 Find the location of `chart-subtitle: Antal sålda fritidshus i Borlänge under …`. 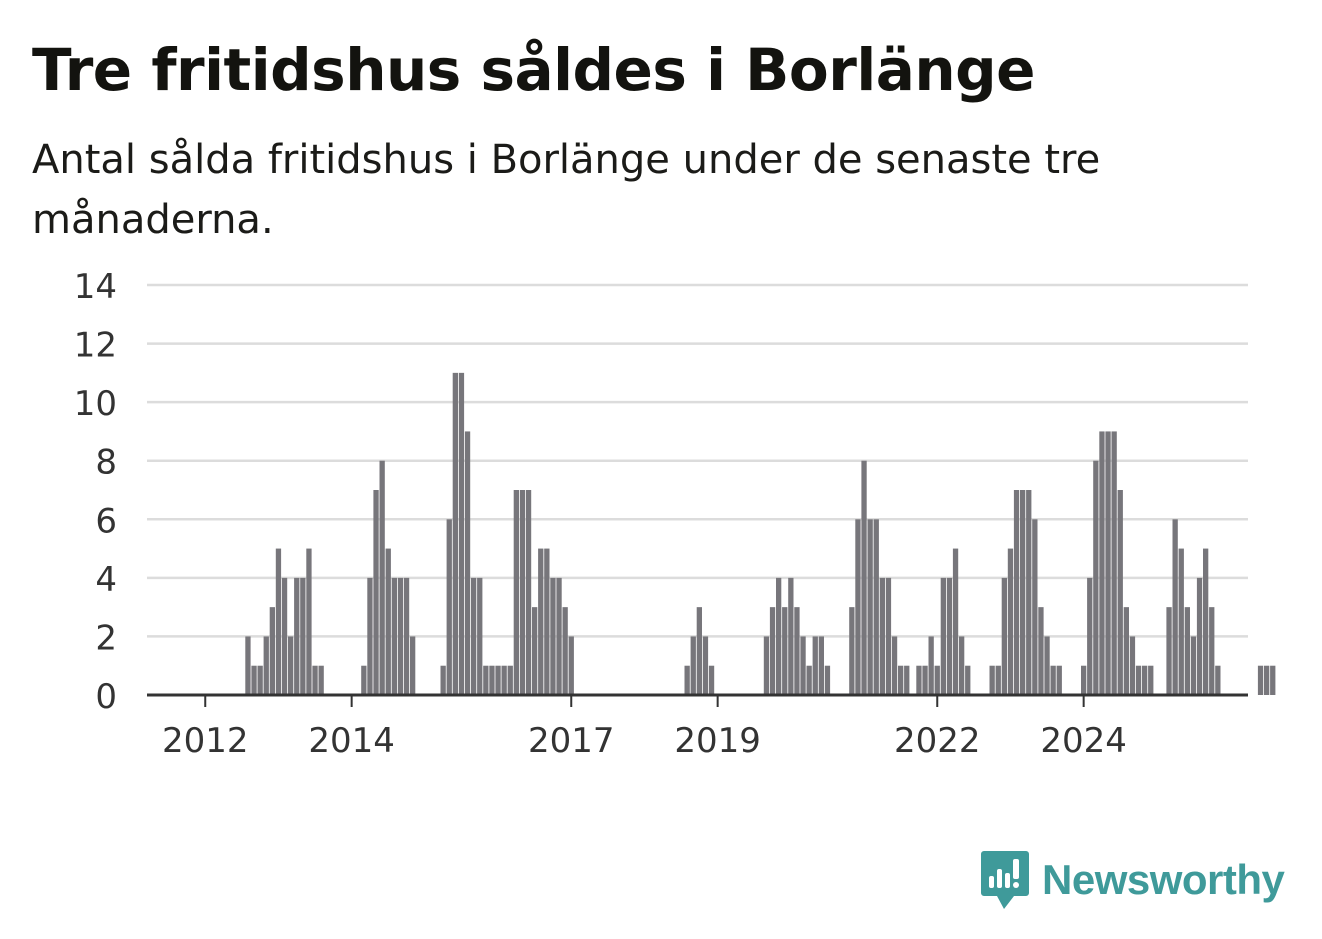

chart-subtitle: Antal sålda fritidshus i Borlänge under … is located at coordinates (566, 190).